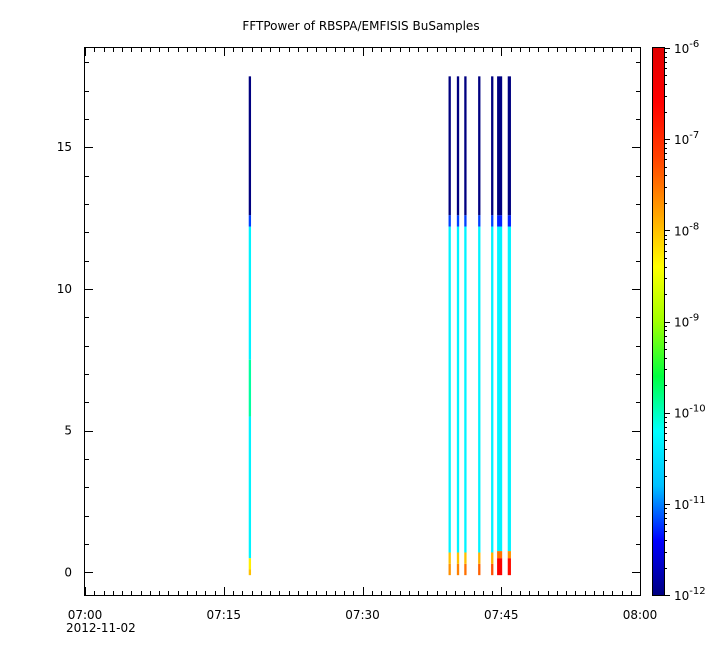 This screenshot has height=656, width=724. Describe the element at coordinates (690, 412) in the screenshot. I see `colorbar-tick-label: 10⁻¹⁰` at that location.